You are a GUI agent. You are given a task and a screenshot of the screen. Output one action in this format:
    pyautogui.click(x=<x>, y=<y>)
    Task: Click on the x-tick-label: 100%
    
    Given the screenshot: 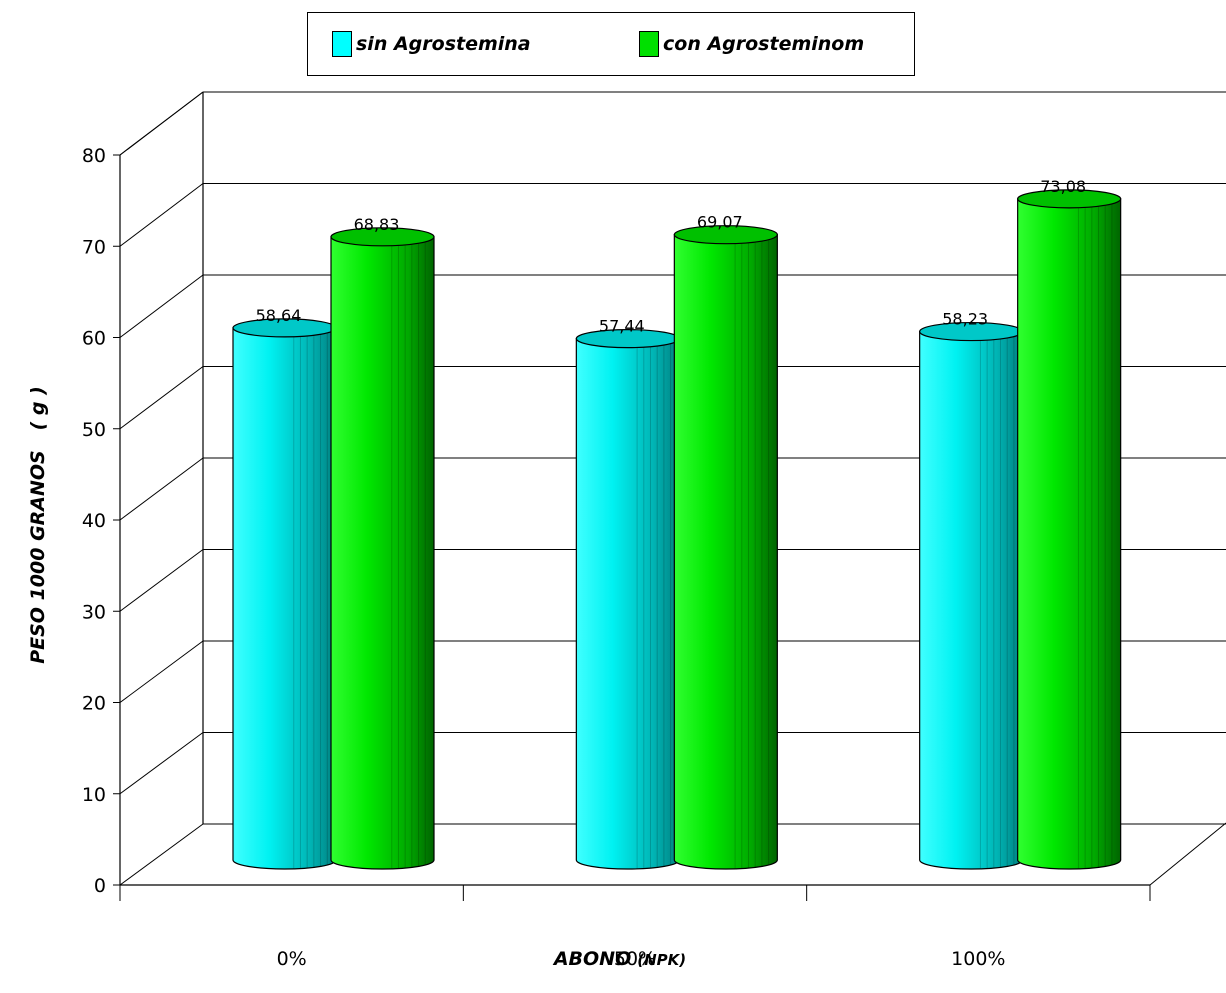 What is the action you would take?
    pyautogui.click(x=978, y=959)
    